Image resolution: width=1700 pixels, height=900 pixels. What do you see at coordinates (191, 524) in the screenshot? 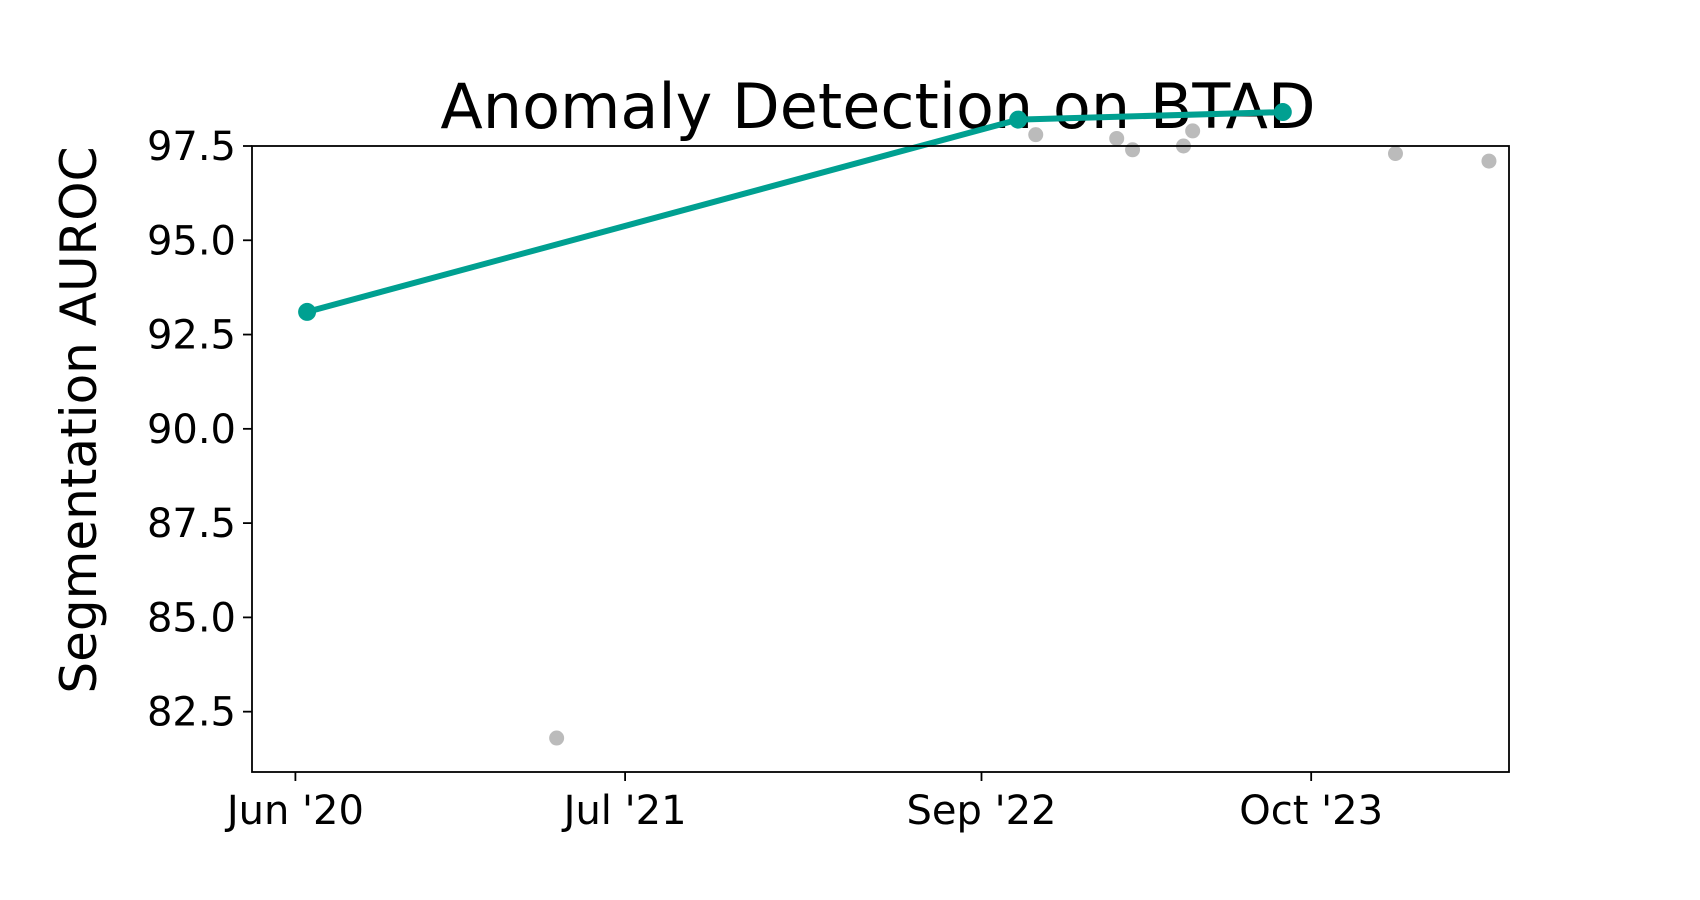
I see `y-tick-label: 87.5` at bounding box center [191, 524].